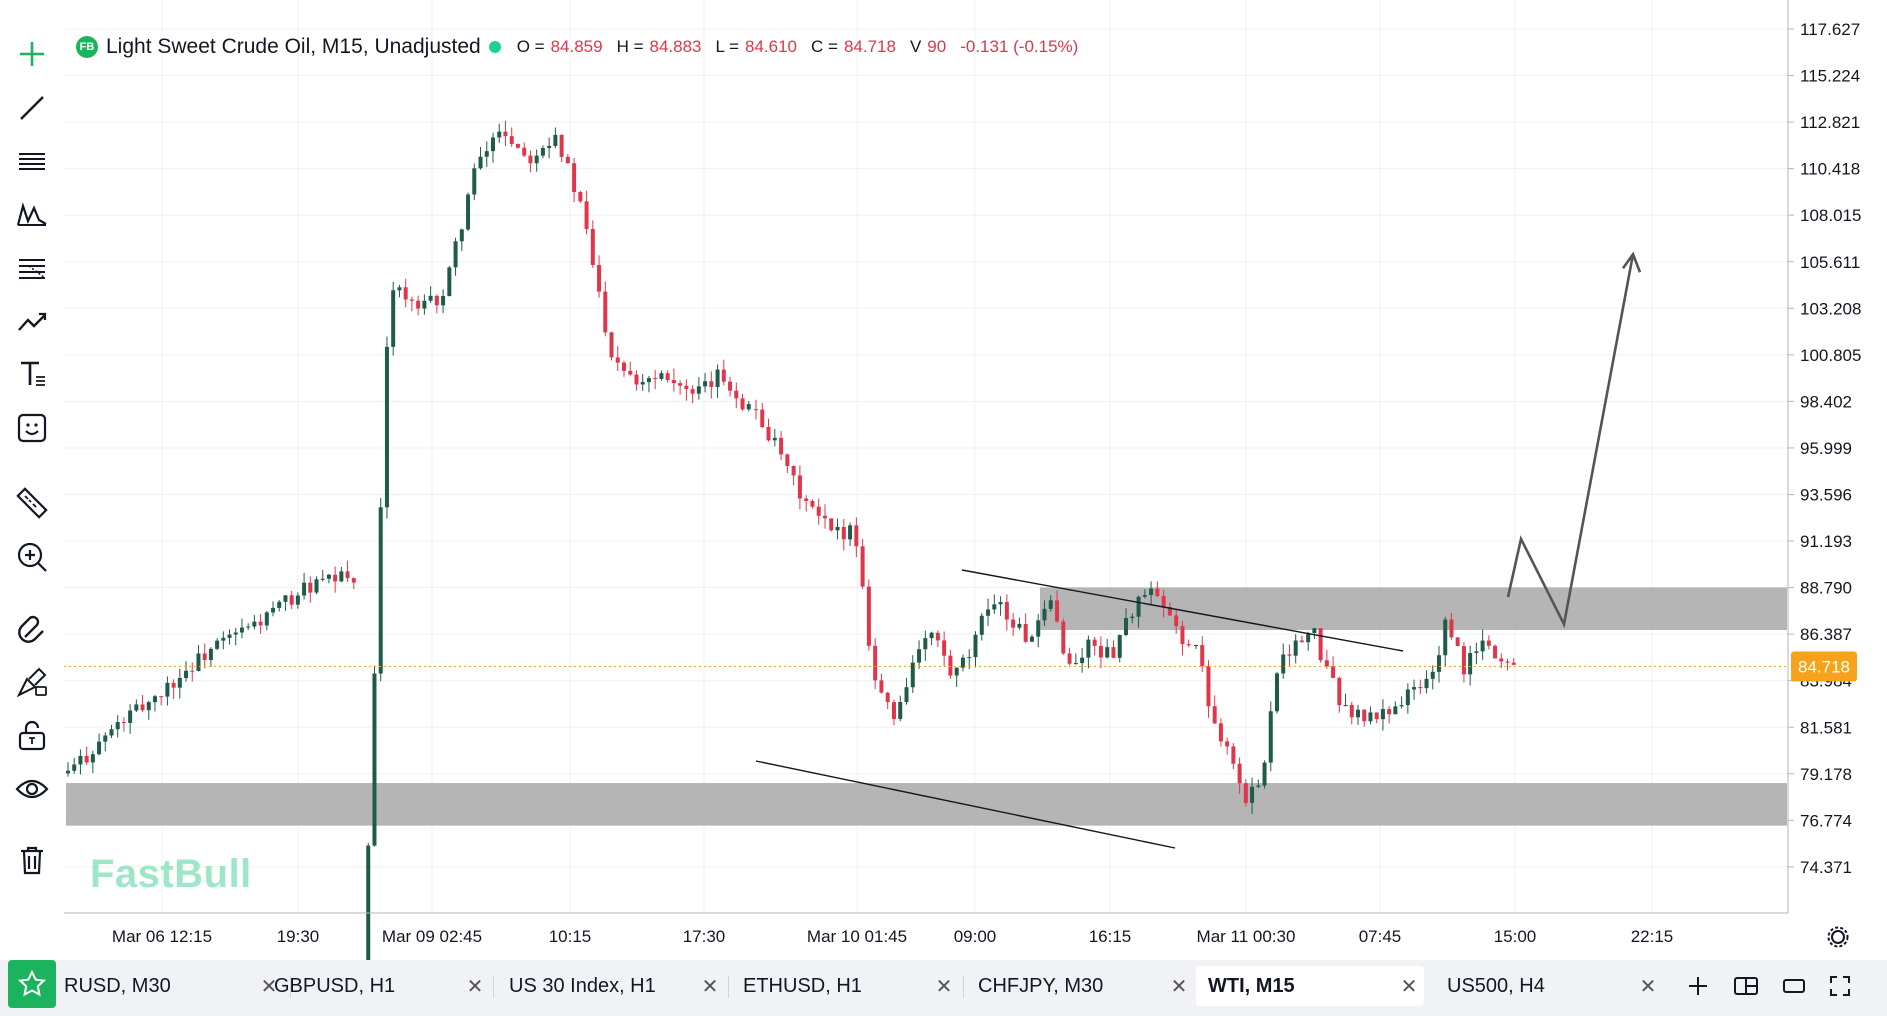 The image size is (1887, 1016). What do you see at coordinates (32, 480) in the screenshot?
I see `drawing-toolbar` at bounding box center [32, 480].